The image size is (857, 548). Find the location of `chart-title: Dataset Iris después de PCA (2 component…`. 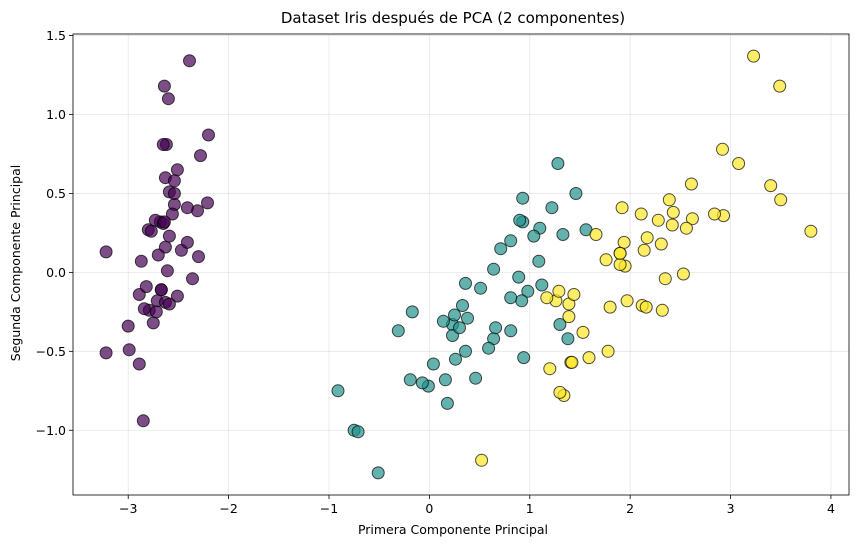

chart-title: Dataset Iris después de PCA (2 component… is located at coordinates (453, 18).